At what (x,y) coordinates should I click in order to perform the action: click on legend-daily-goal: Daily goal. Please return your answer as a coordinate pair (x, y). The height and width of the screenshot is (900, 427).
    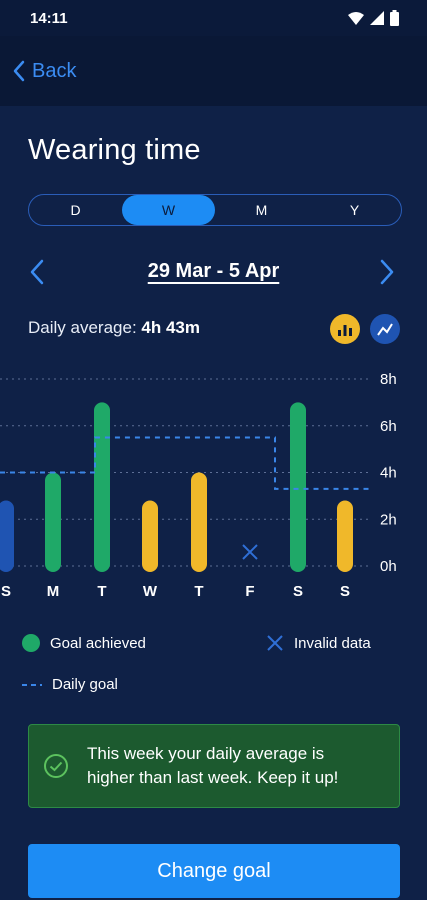
    Looking at the image, I should click on (70, 684).